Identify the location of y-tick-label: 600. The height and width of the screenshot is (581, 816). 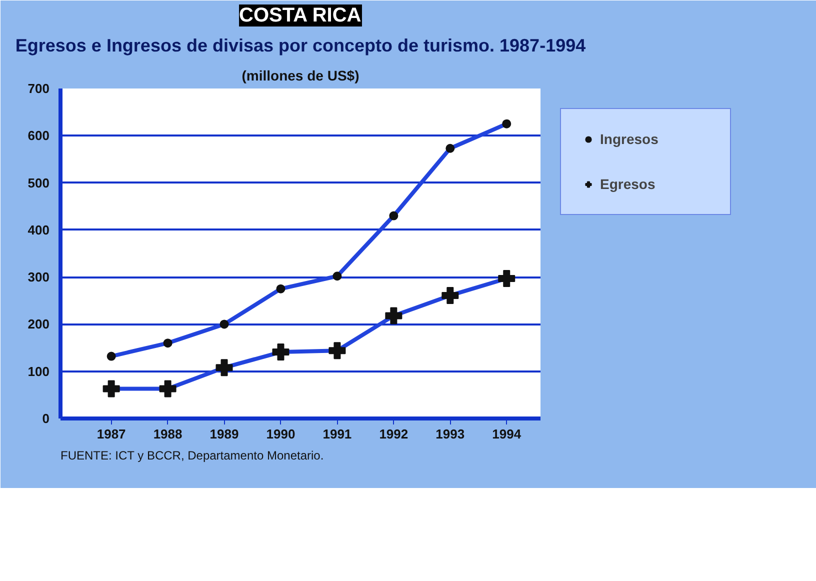
(39, 136).